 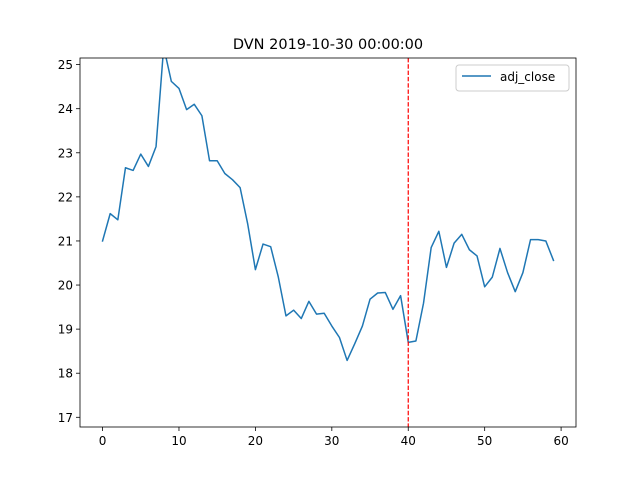 What do you see at coordinates (65, 330) in the screenshot?
I see `y-tick-label: 19` at bounding box center [65, 330].